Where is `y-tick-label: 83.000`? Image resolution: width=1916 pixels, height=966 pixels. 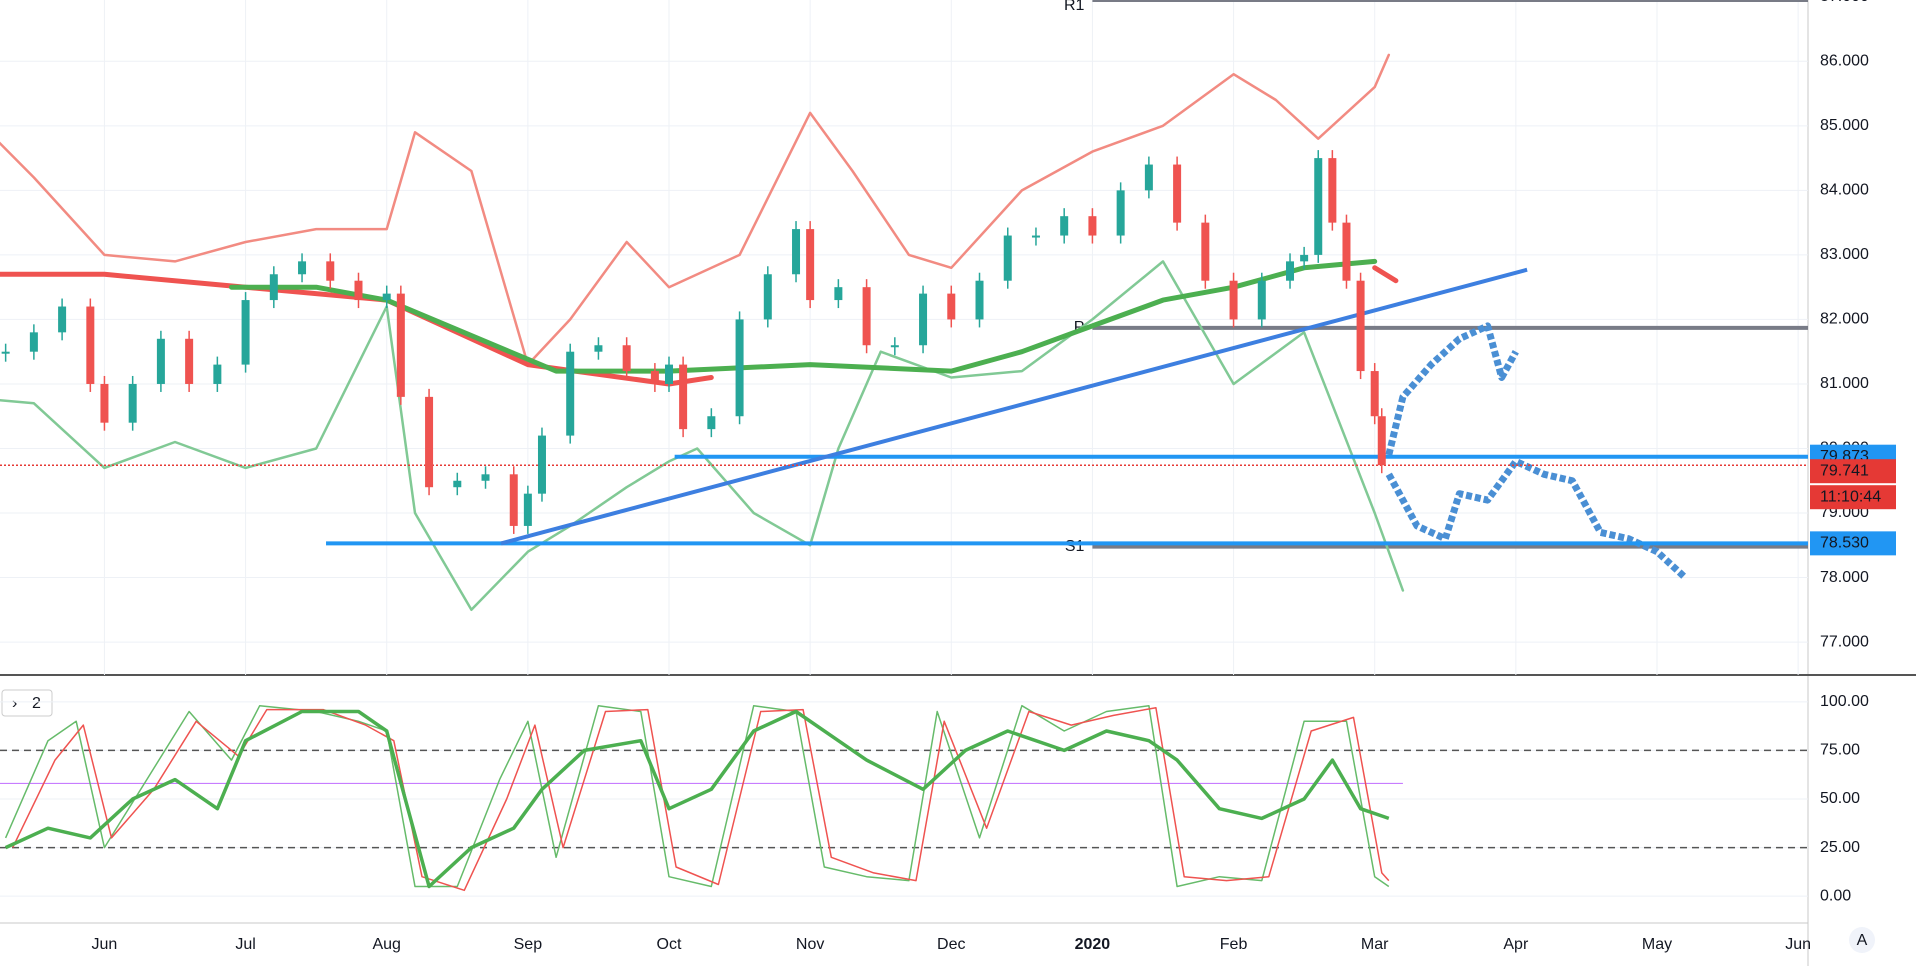
y-tick-label: 83.000 is located at coordinates (1844, 254).